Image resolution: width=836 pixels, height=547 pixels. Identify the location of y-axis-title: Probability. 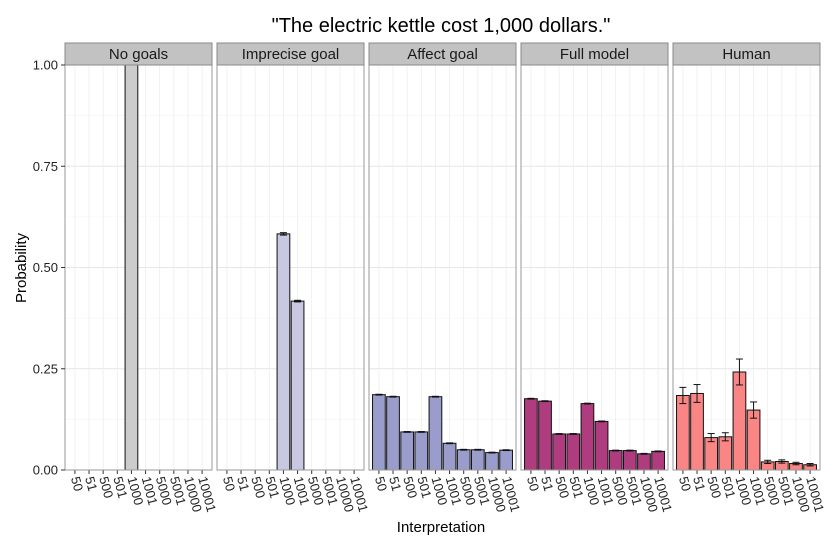
(21, 267).